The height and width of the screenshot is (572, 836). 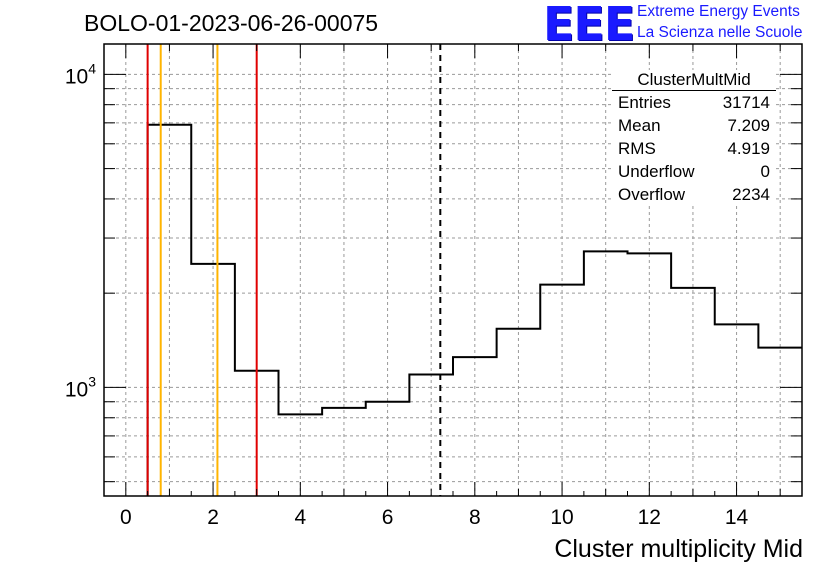 I want to click on x-tick-label: 10, so click(x=561, y=517).